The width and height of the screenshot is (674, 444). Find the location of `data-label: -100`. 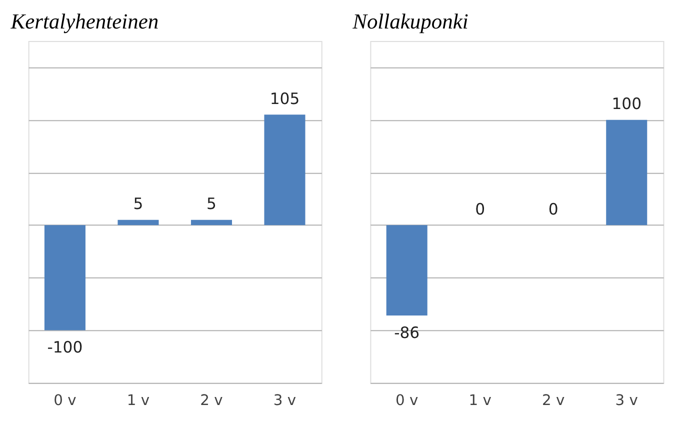

data-label: -100 is located at coordinates (65, 347).